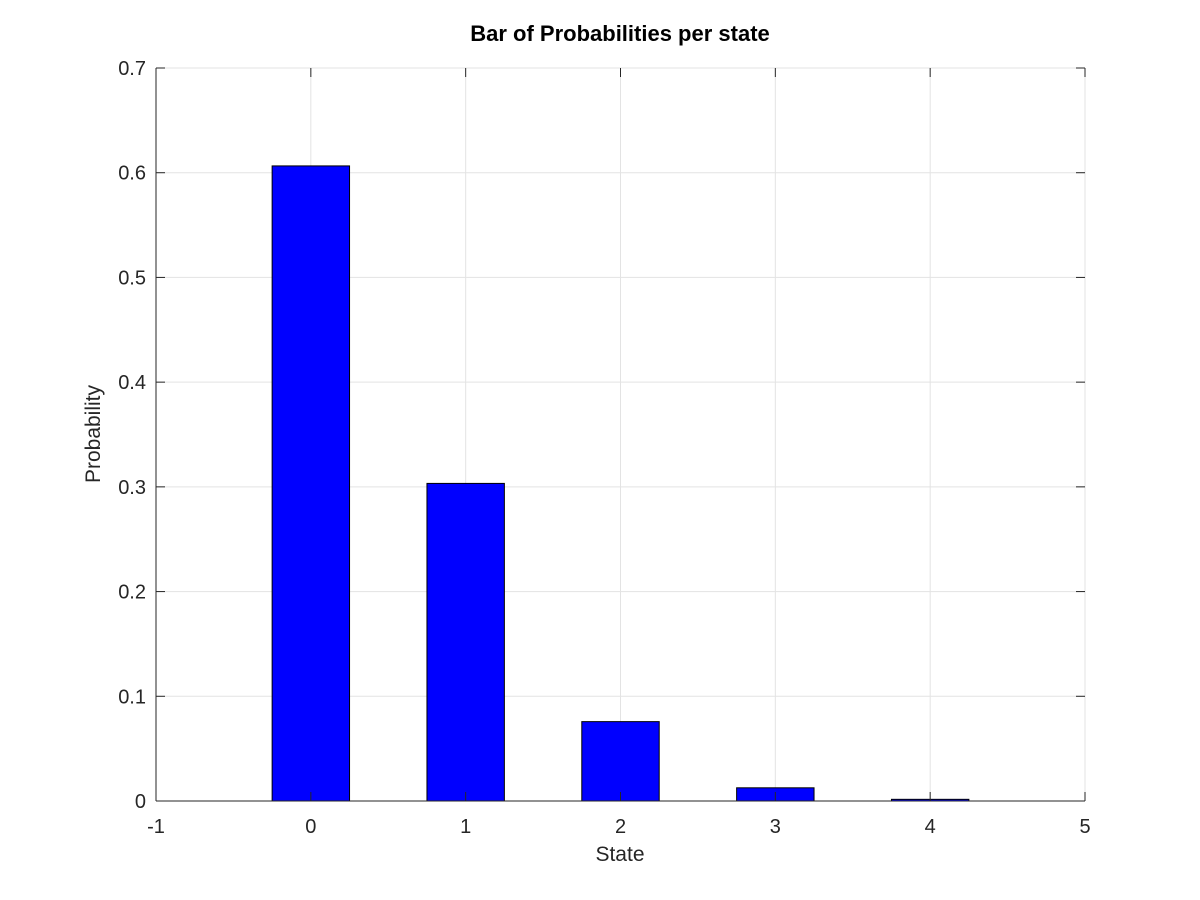 The image size is (1200, 900). Describe the element at coordinates (132, 174) in the screenshot. I see `y-tick-label: 0.6` at that location.